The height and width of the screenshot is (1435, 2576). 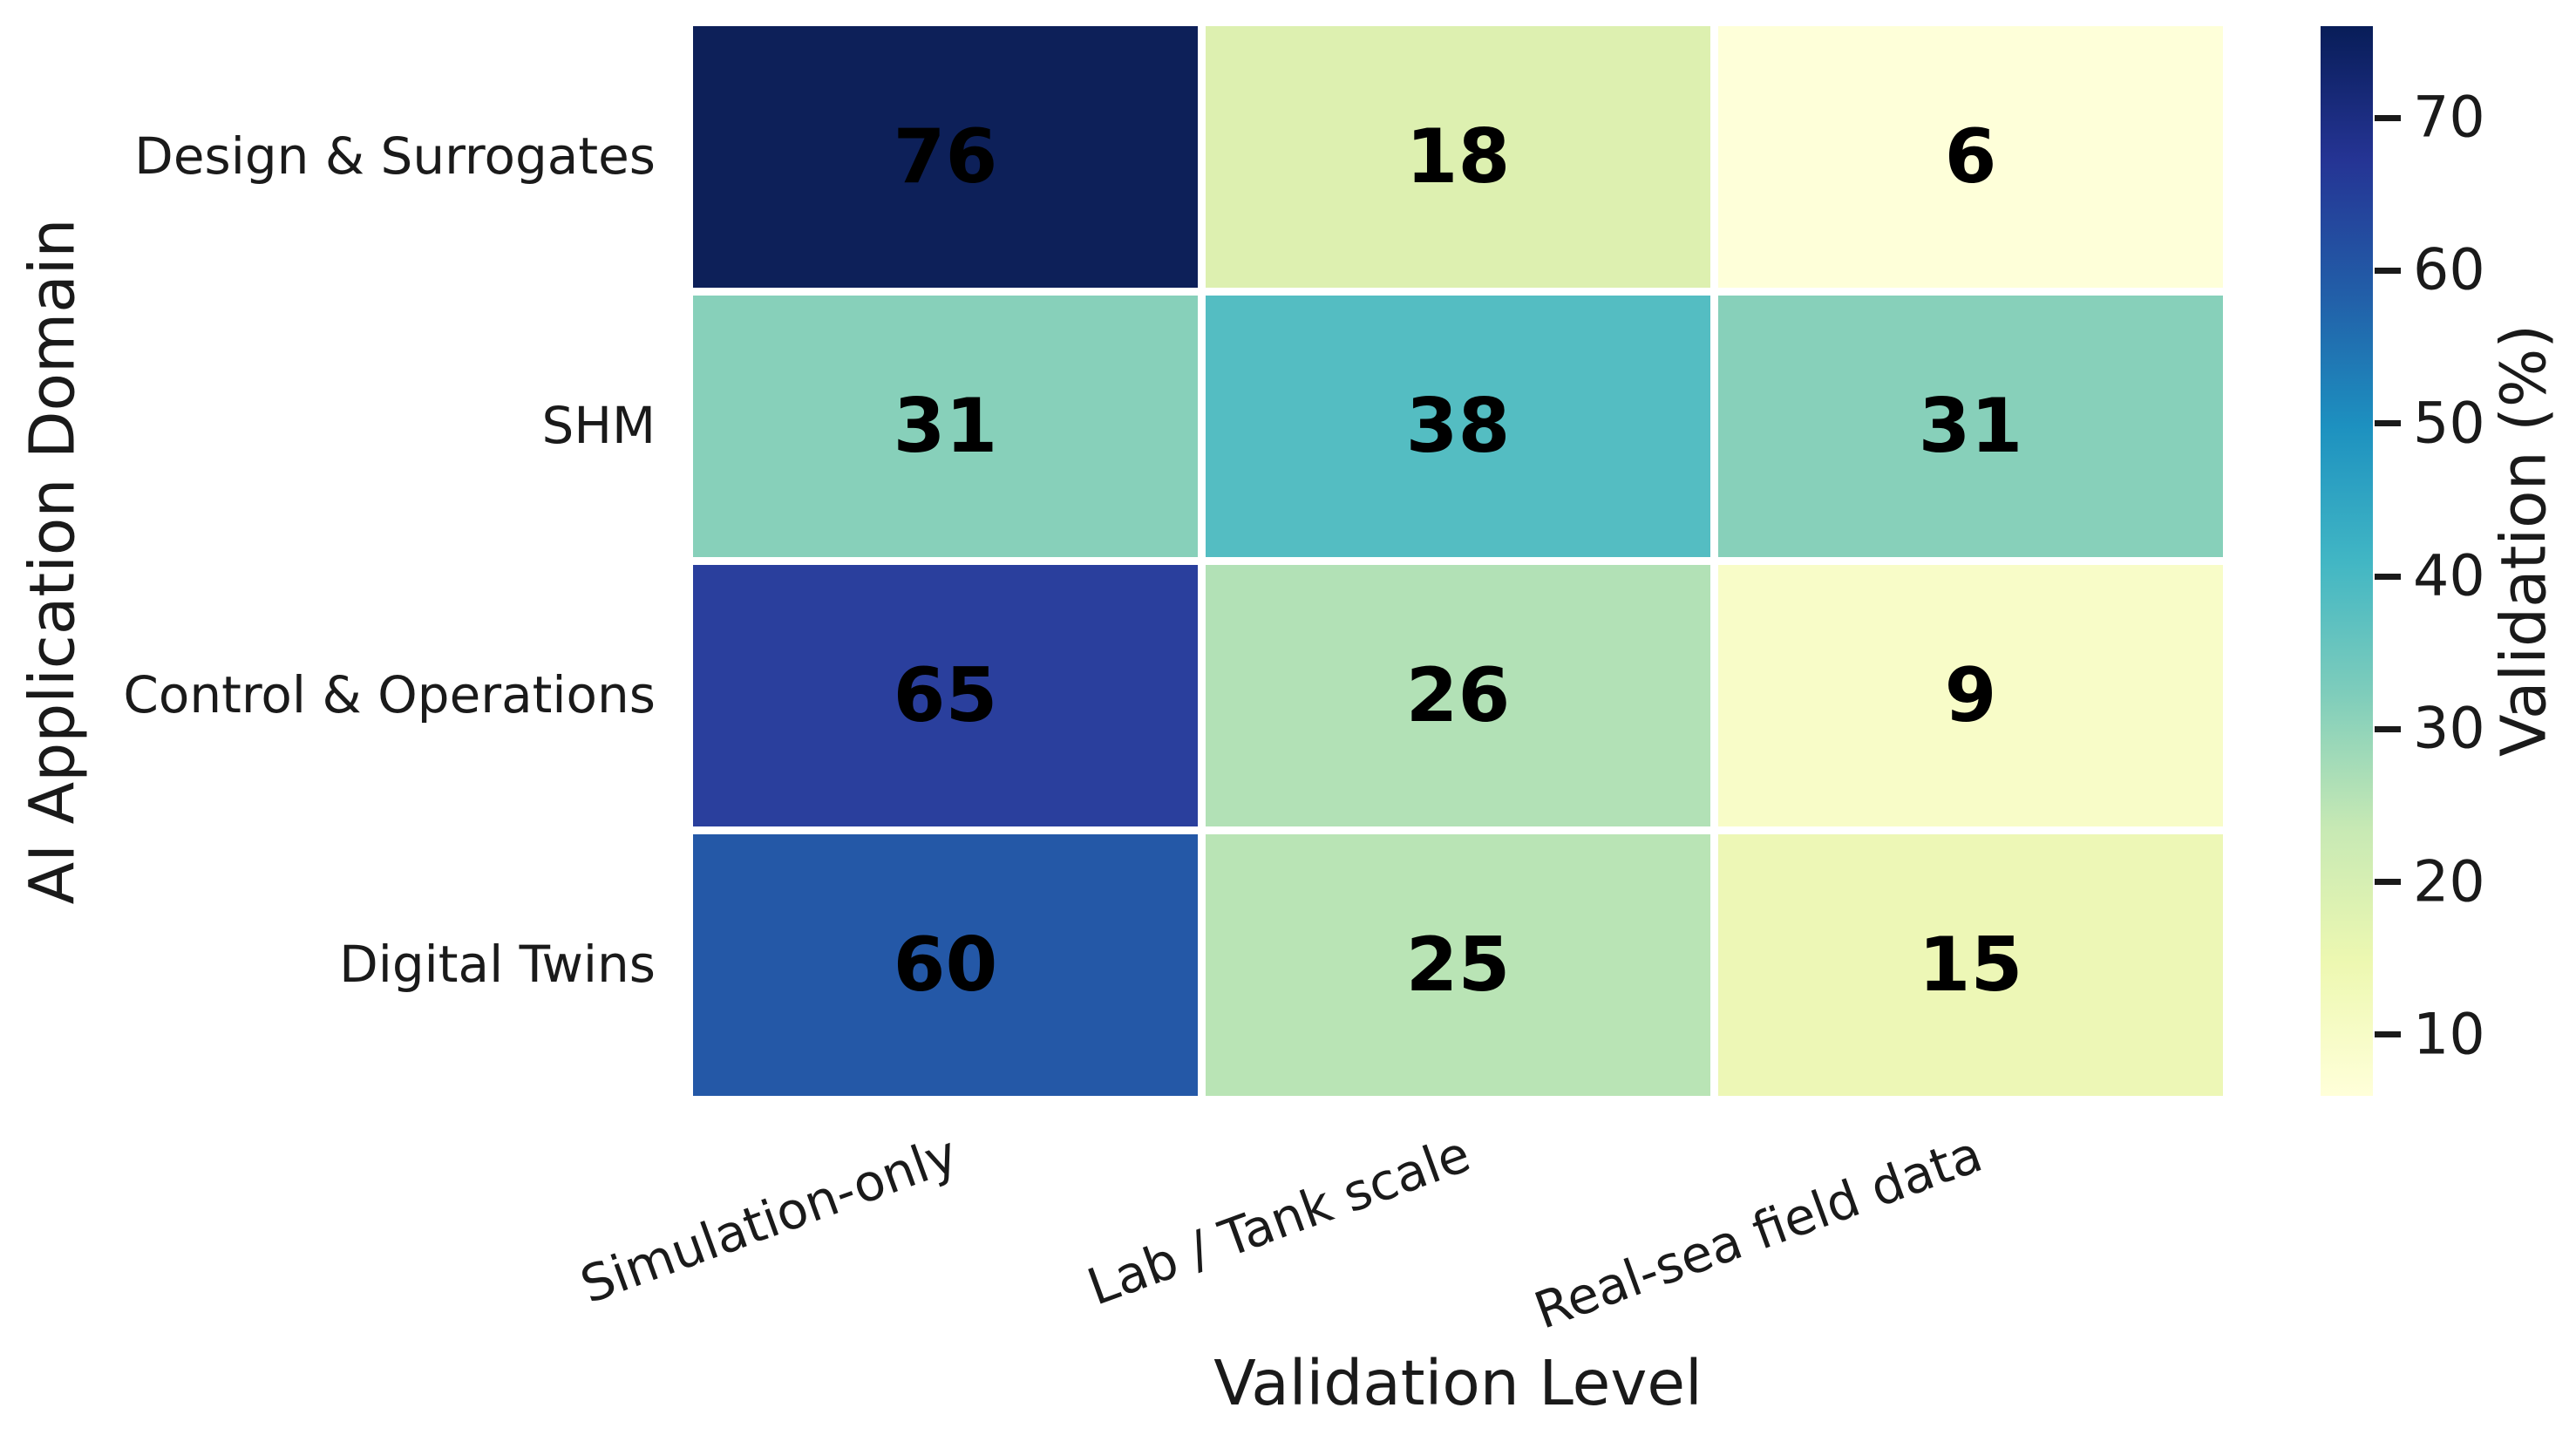 I want to click on x-tick-label: Simulation-only, so click(x=769, y=1220).